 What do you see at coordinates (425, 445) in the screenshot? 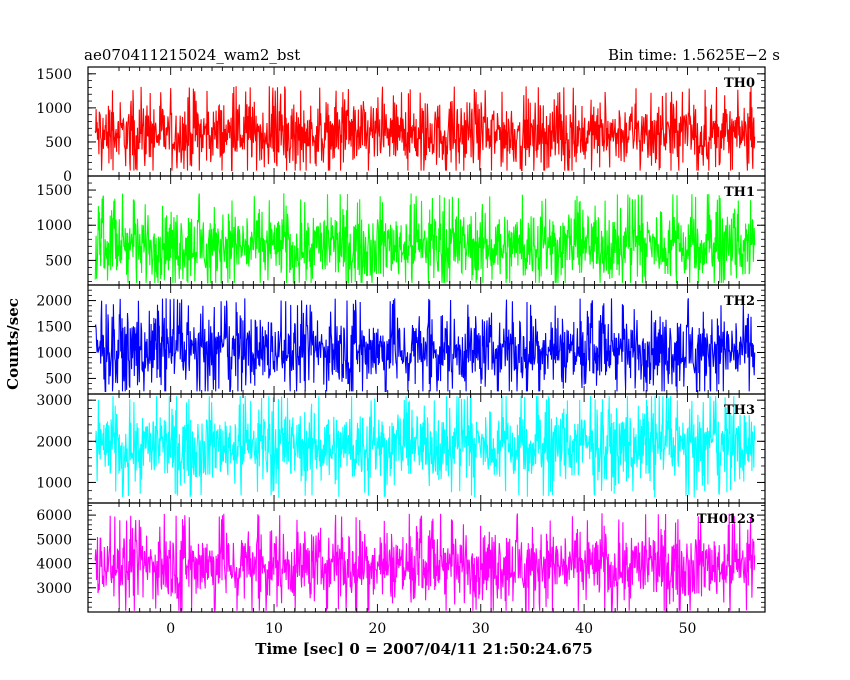
I see `series-line-th3` at bounding box center [425, 445].